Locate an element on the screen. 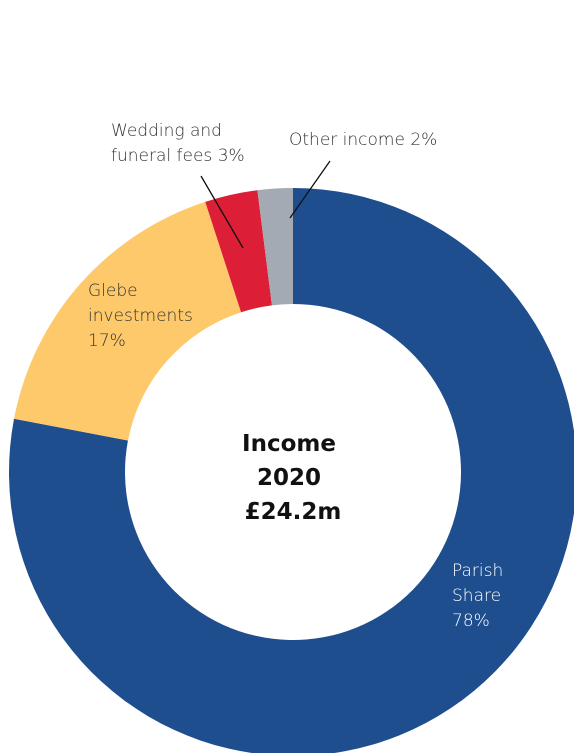 This screenshot has height=753, width=574. center-label: Income 2020 £24.2m is located at coordinates (293, 478).